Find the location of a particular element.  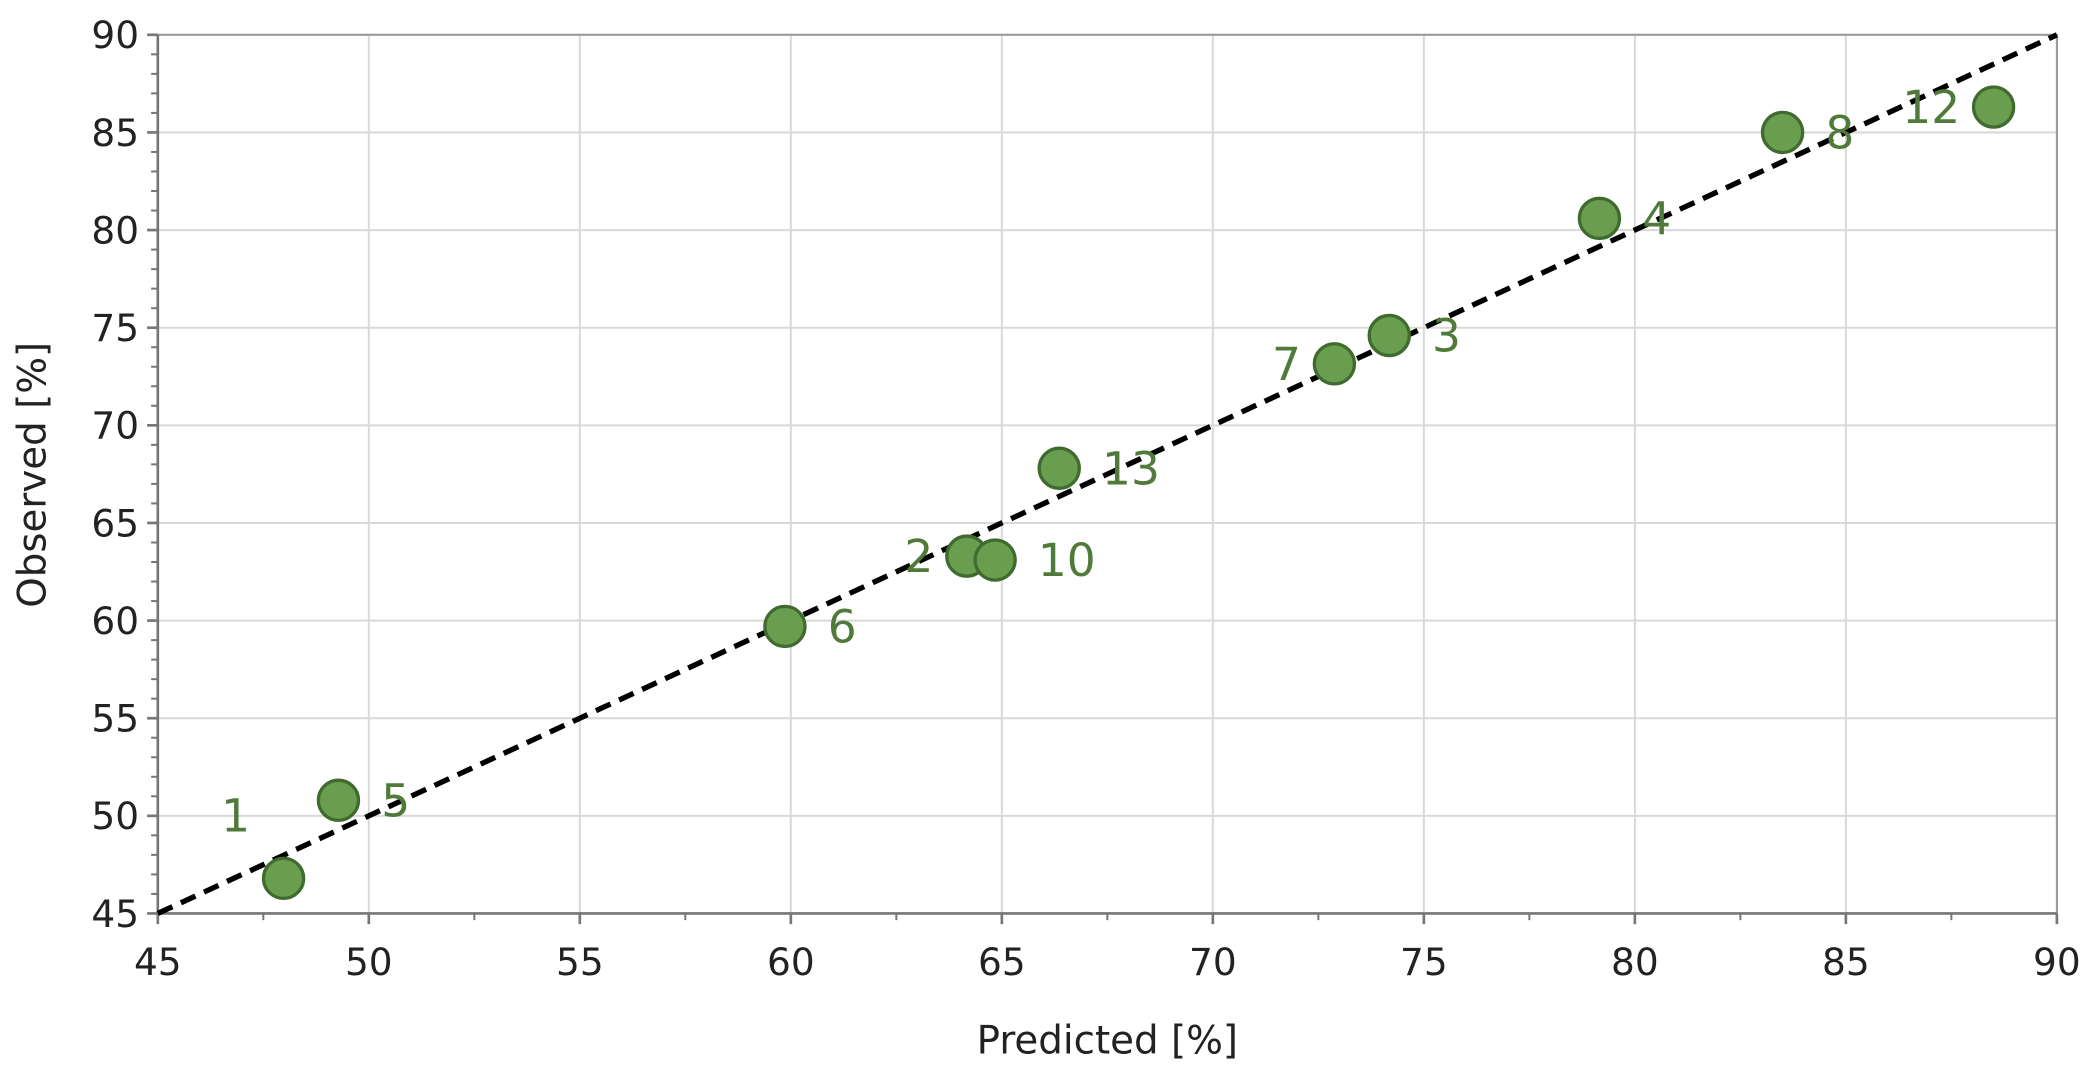

y-axis-label: Observed [%] is located at coordinates (32, 475).